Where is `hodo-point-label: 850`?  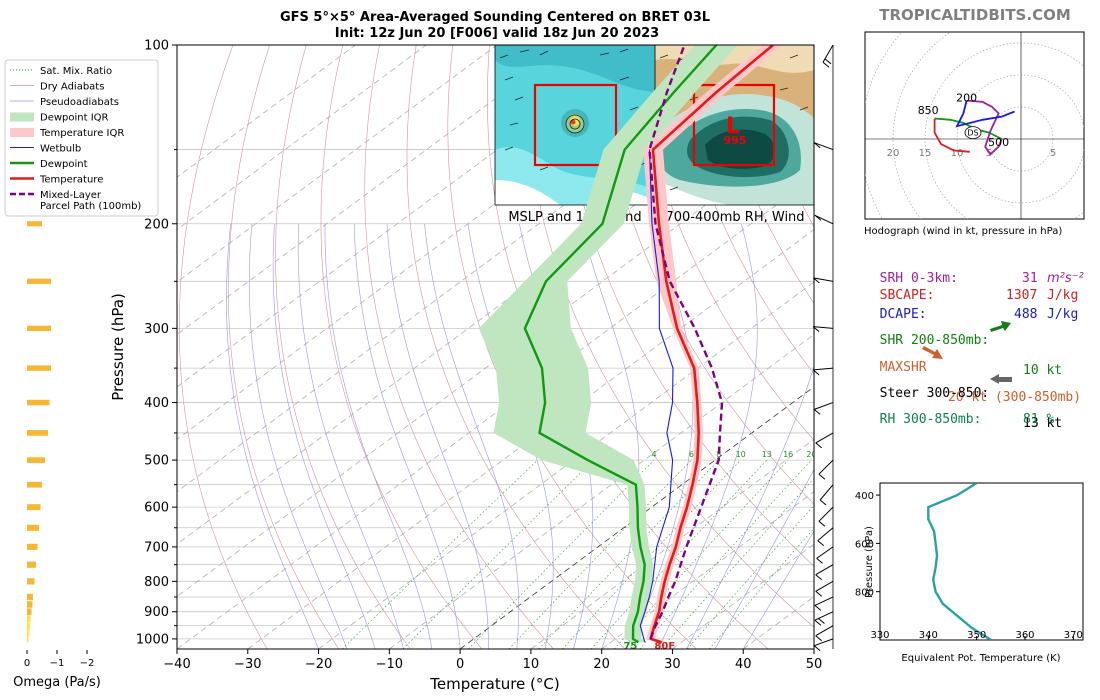
hodo-point-label: 850 is located at coordinates (928, 110).